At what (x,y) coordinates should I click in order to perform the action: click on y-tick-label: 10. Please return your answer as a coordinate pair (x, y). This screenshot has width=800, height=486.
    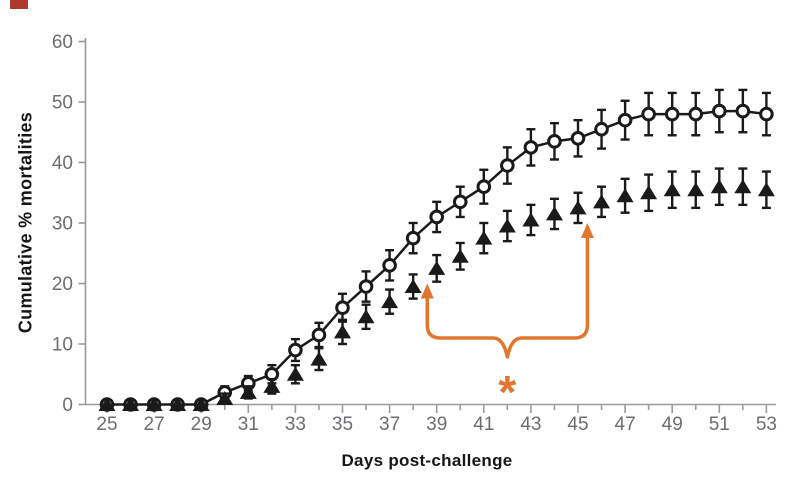
    Looking at the image, I should click on (62, 345).